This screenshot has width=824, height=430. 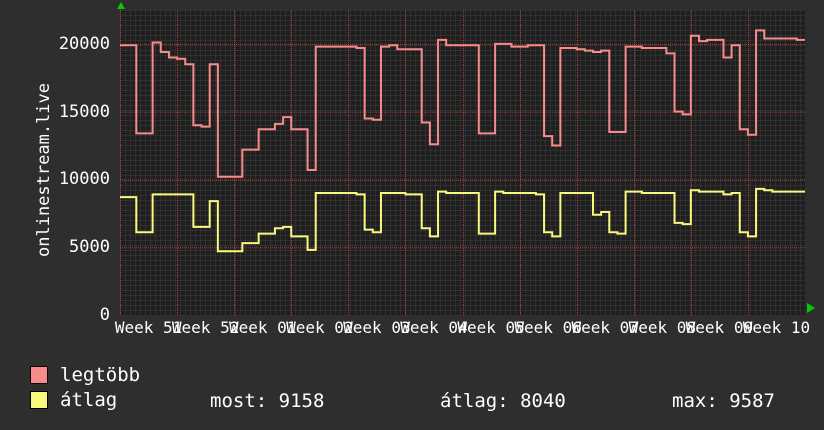 I want to click on x-tick-label: Week 02, so click(x=320, y=327).